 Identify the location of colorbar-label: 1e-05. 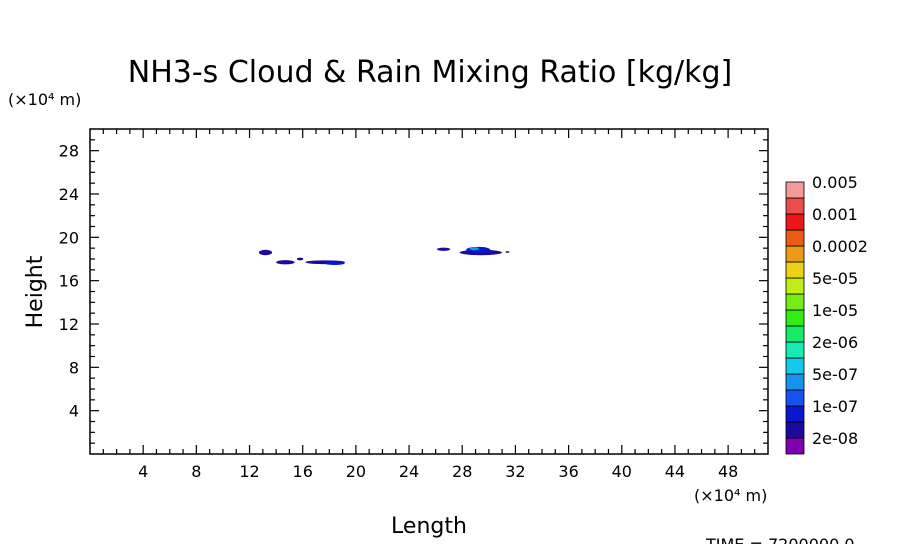
(835, 310).